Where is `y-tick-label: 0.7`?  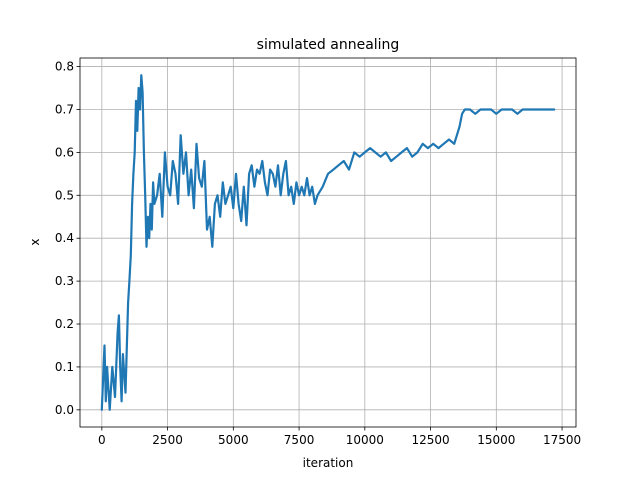 y-tick-label: 0.7 is located at coordinates (64, 109).